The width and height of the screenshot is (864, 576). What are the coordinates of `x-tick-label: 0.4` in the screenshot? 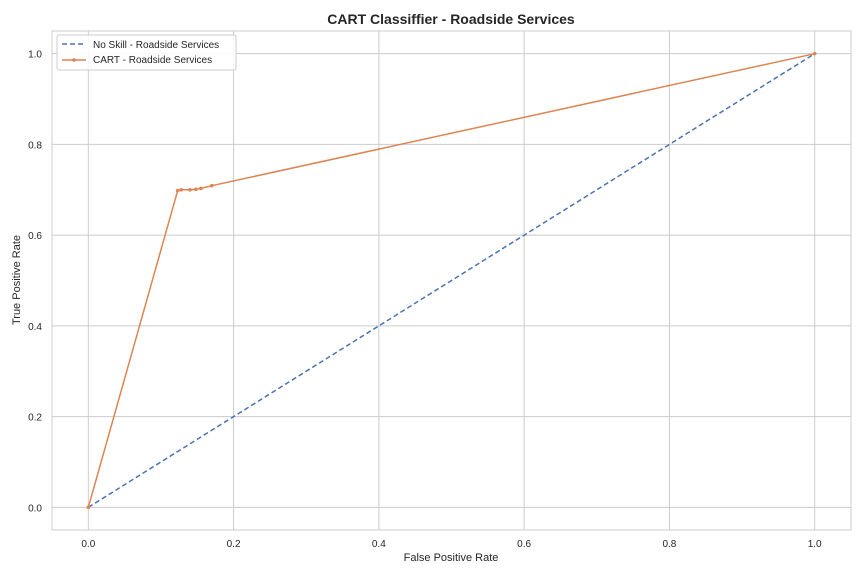 It's located at (379, 544).